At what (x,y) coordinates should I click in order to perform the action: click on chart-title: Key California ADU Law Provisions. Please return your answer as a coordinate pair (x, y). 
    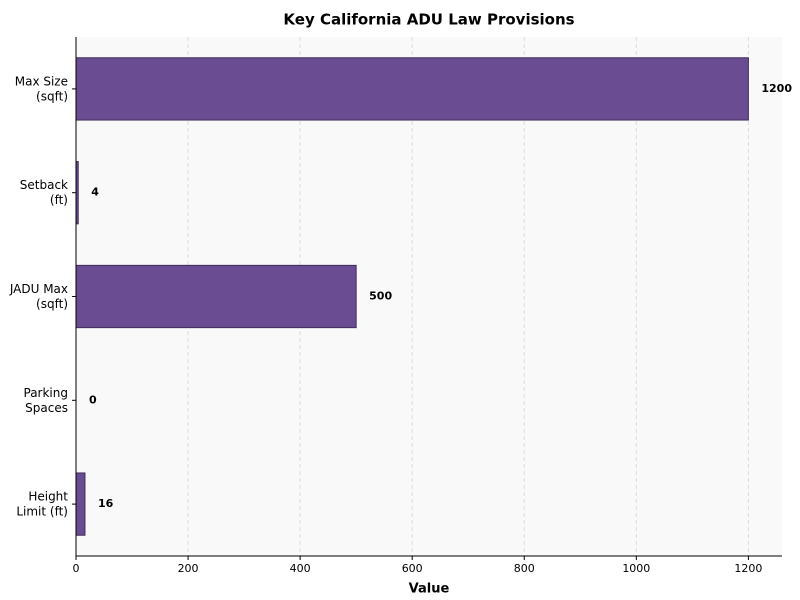
    Looking at the image, I should click on (428, 20).